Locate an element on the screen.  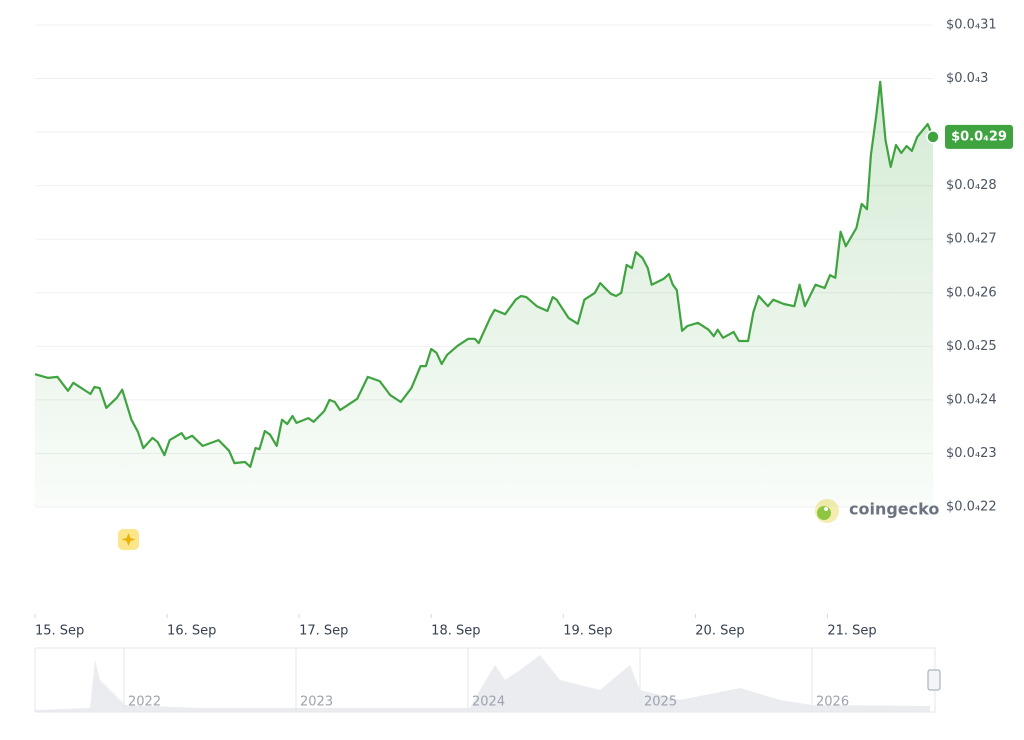
y-tick-label: $0.0₄31 is located at coordinates (971, 25).